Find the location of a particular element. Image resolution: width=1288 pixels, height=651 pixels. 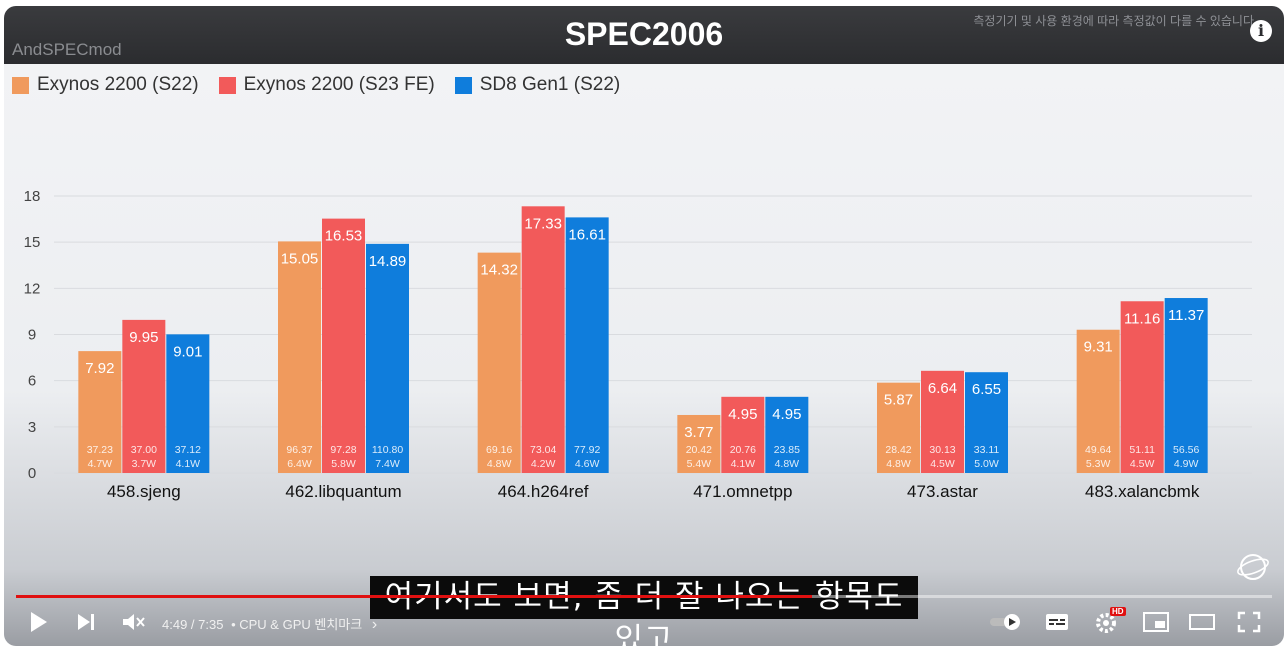

time-text: 4:49 / 7:35 is located at coordinates (193, 624).